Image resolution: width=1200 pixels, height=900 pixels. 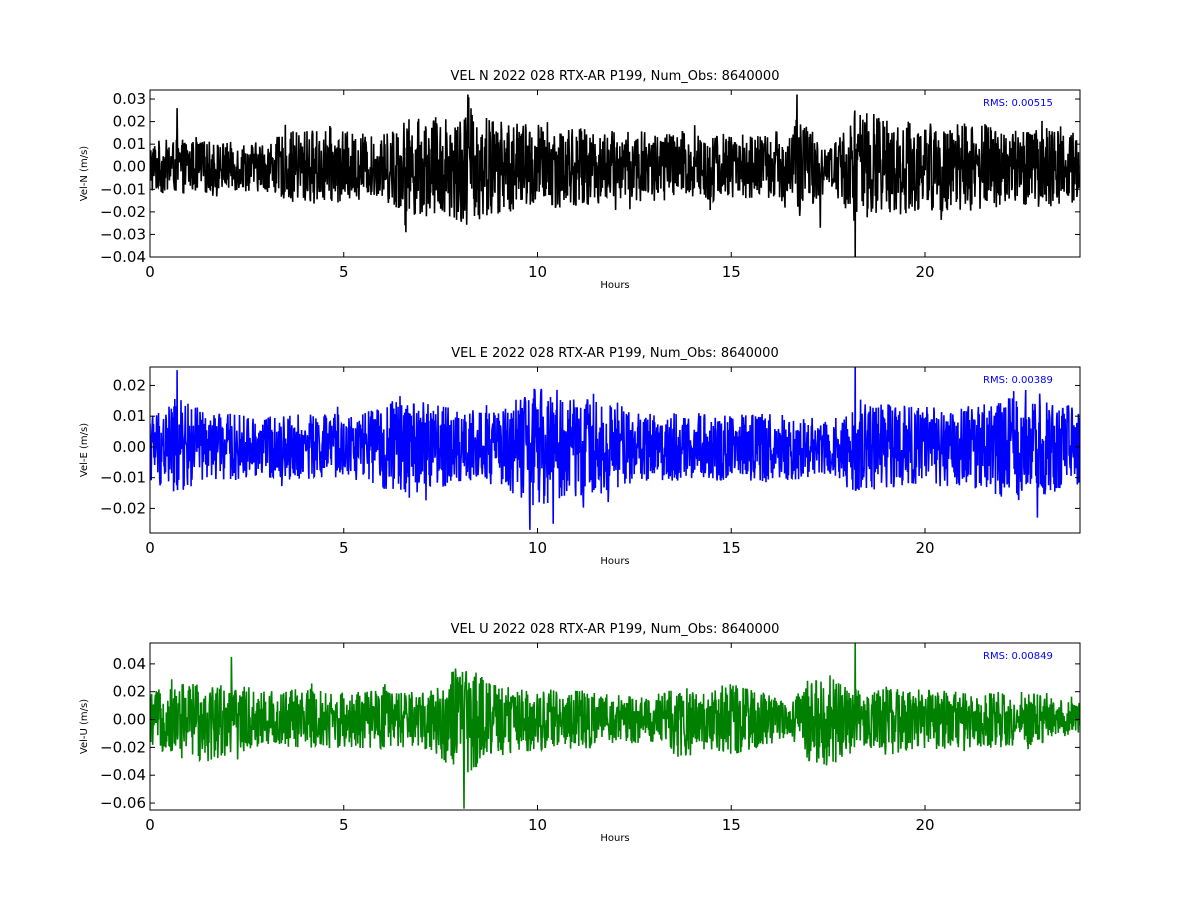 What do you see at coordinates (84, 450) in the screenshot?
I see `y-axis-label: Vel-E (m/s)` at bounding box center [84, 450].